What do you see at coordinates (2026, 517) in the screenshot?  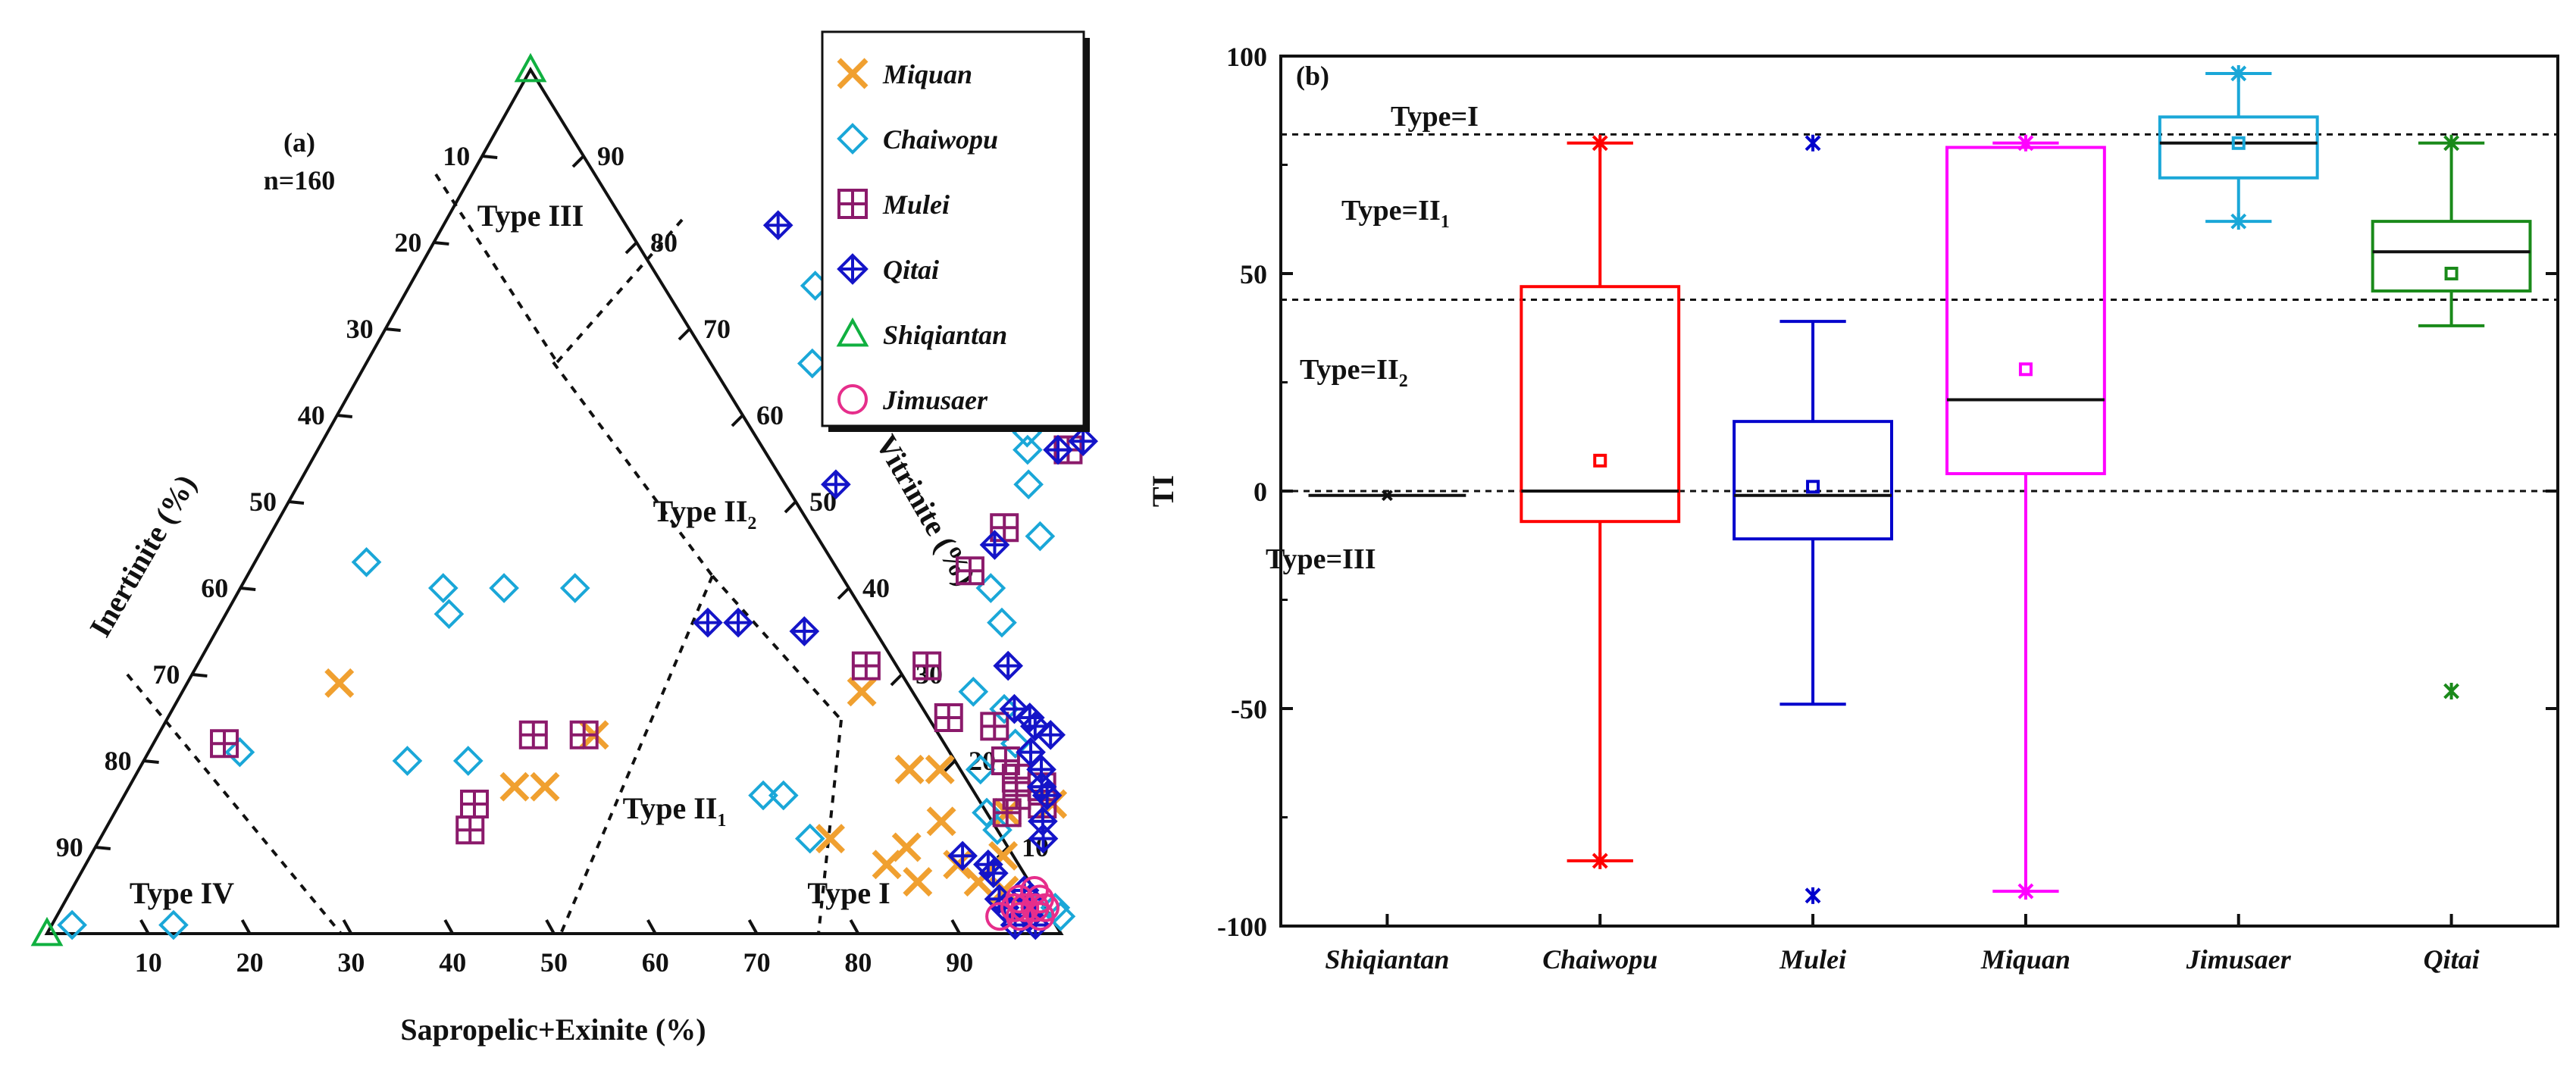 I see `box-miquan` at bounding box center [2026, 517].